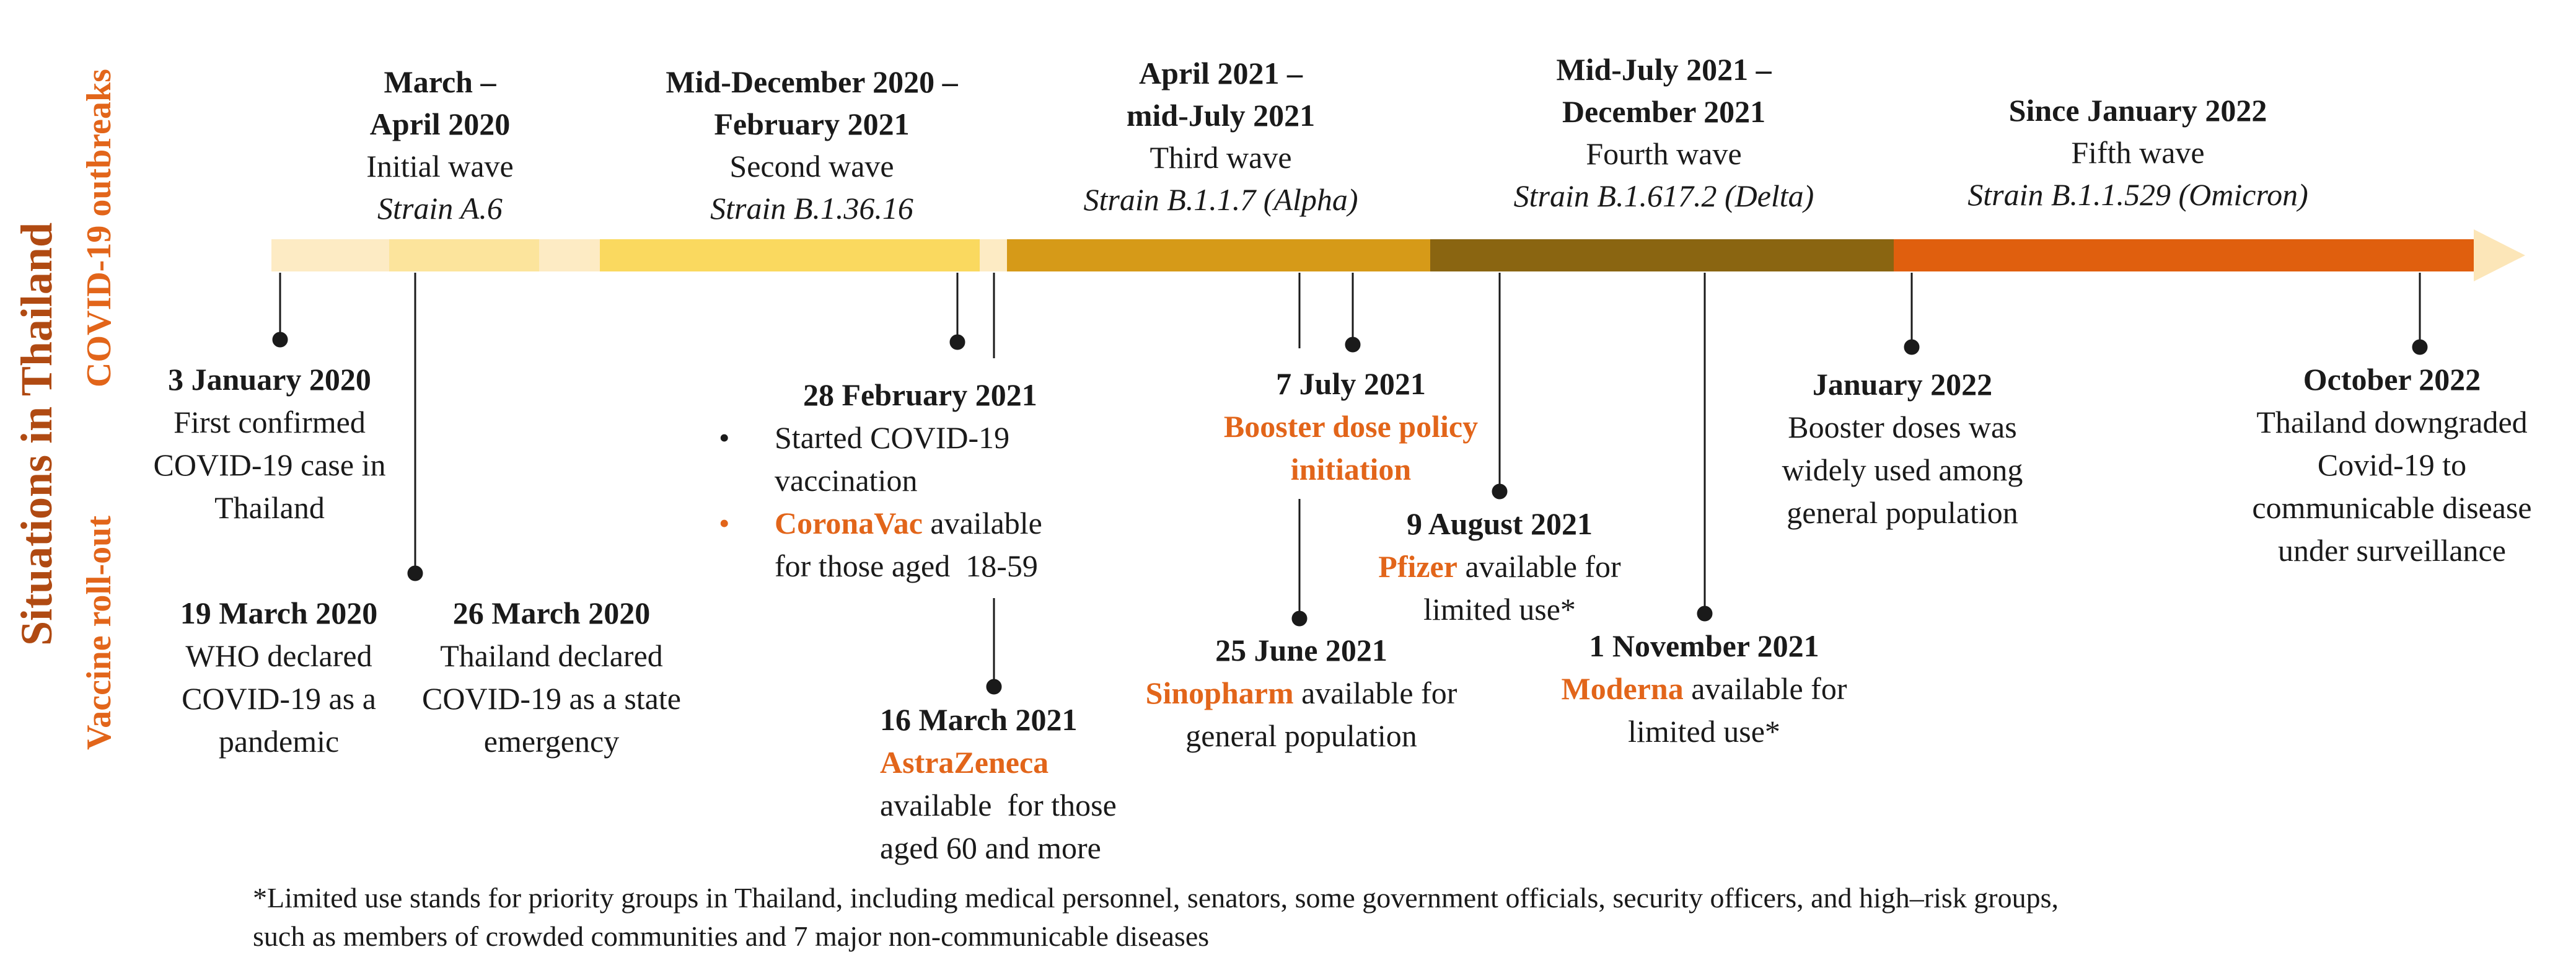 The width and height of the screenshot is (2576, 965). What do you see at coordinates (2420, 347) in the screenshot?
I see `dot-oct2022` at bounding box center [2420, 347].